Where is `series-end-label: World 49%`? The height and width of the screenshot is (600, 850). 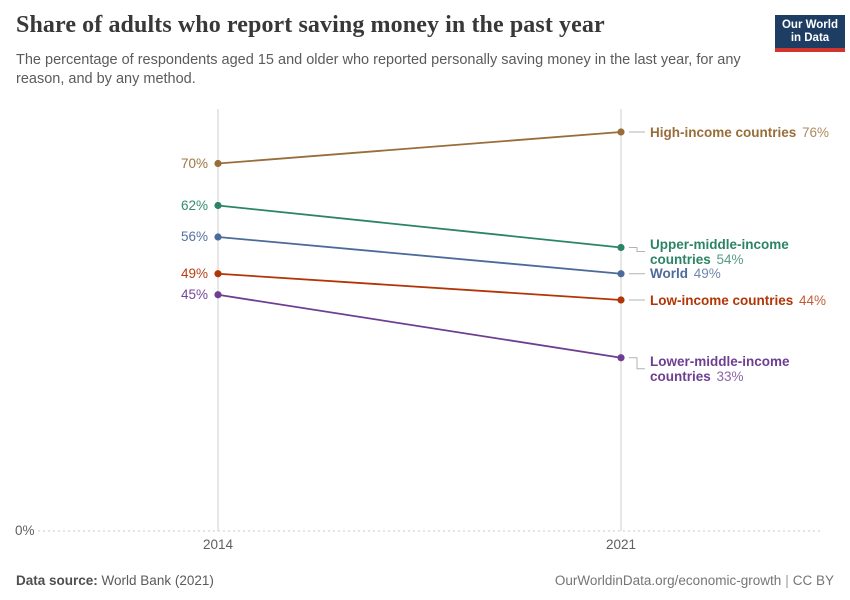 series-end-label: World 49% is located at coordinates (685, 274).